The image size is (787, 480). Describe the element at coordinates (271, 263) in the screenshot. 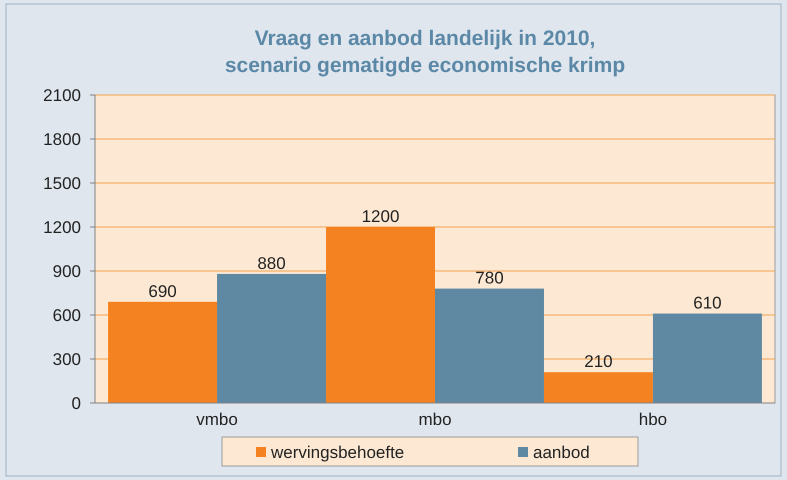

I see `data-label: 880` at that location.